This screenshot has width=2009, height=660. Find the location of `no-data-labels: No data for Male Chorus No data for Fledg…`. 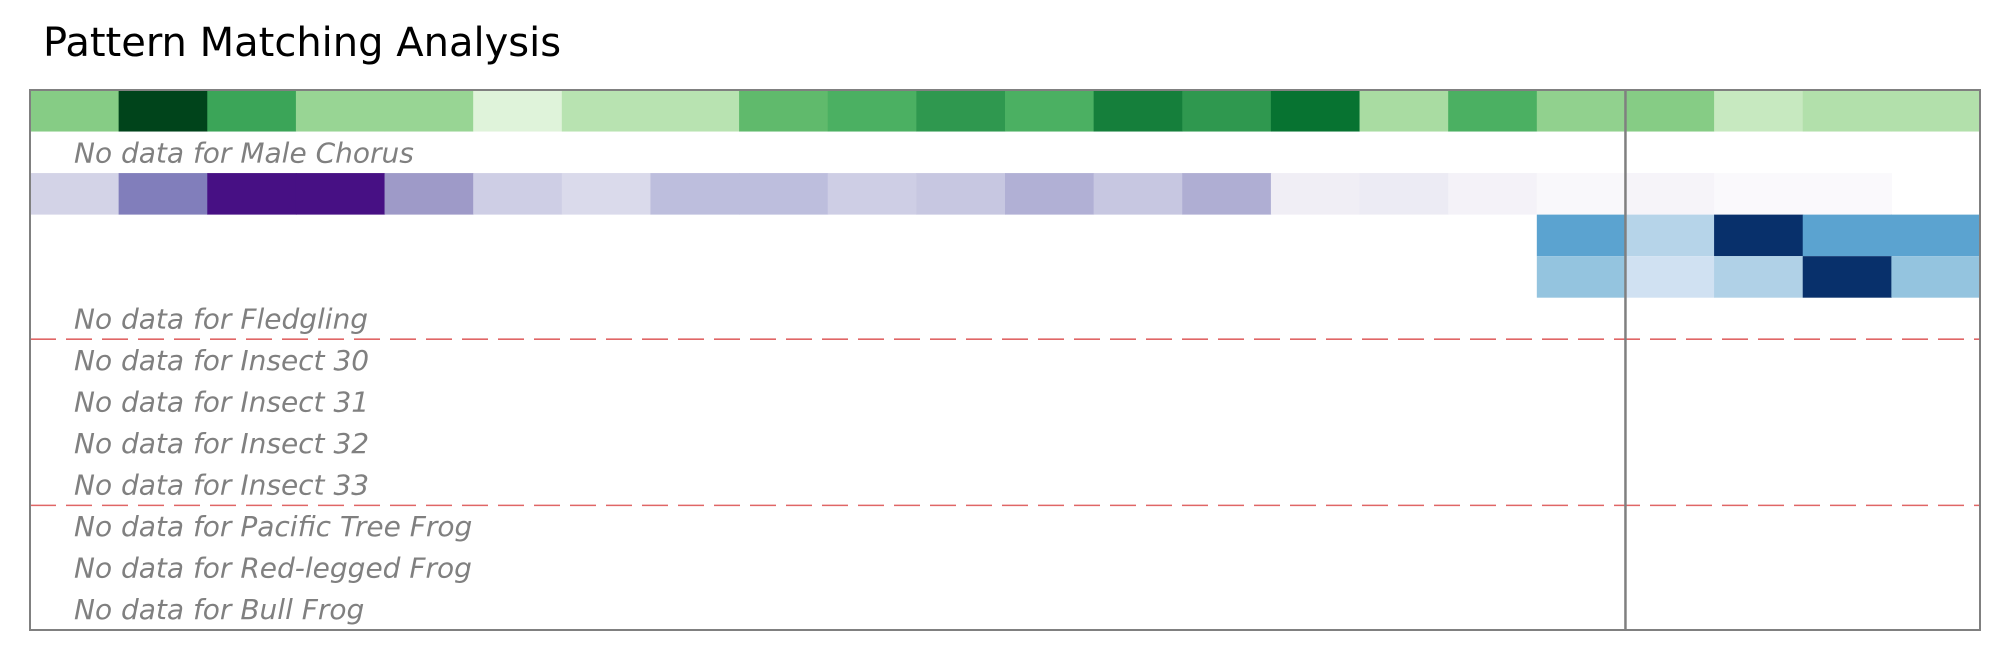

no-data-labels: No data for Male Chorus No data for Fledg… is located at coordinates (273, 381).